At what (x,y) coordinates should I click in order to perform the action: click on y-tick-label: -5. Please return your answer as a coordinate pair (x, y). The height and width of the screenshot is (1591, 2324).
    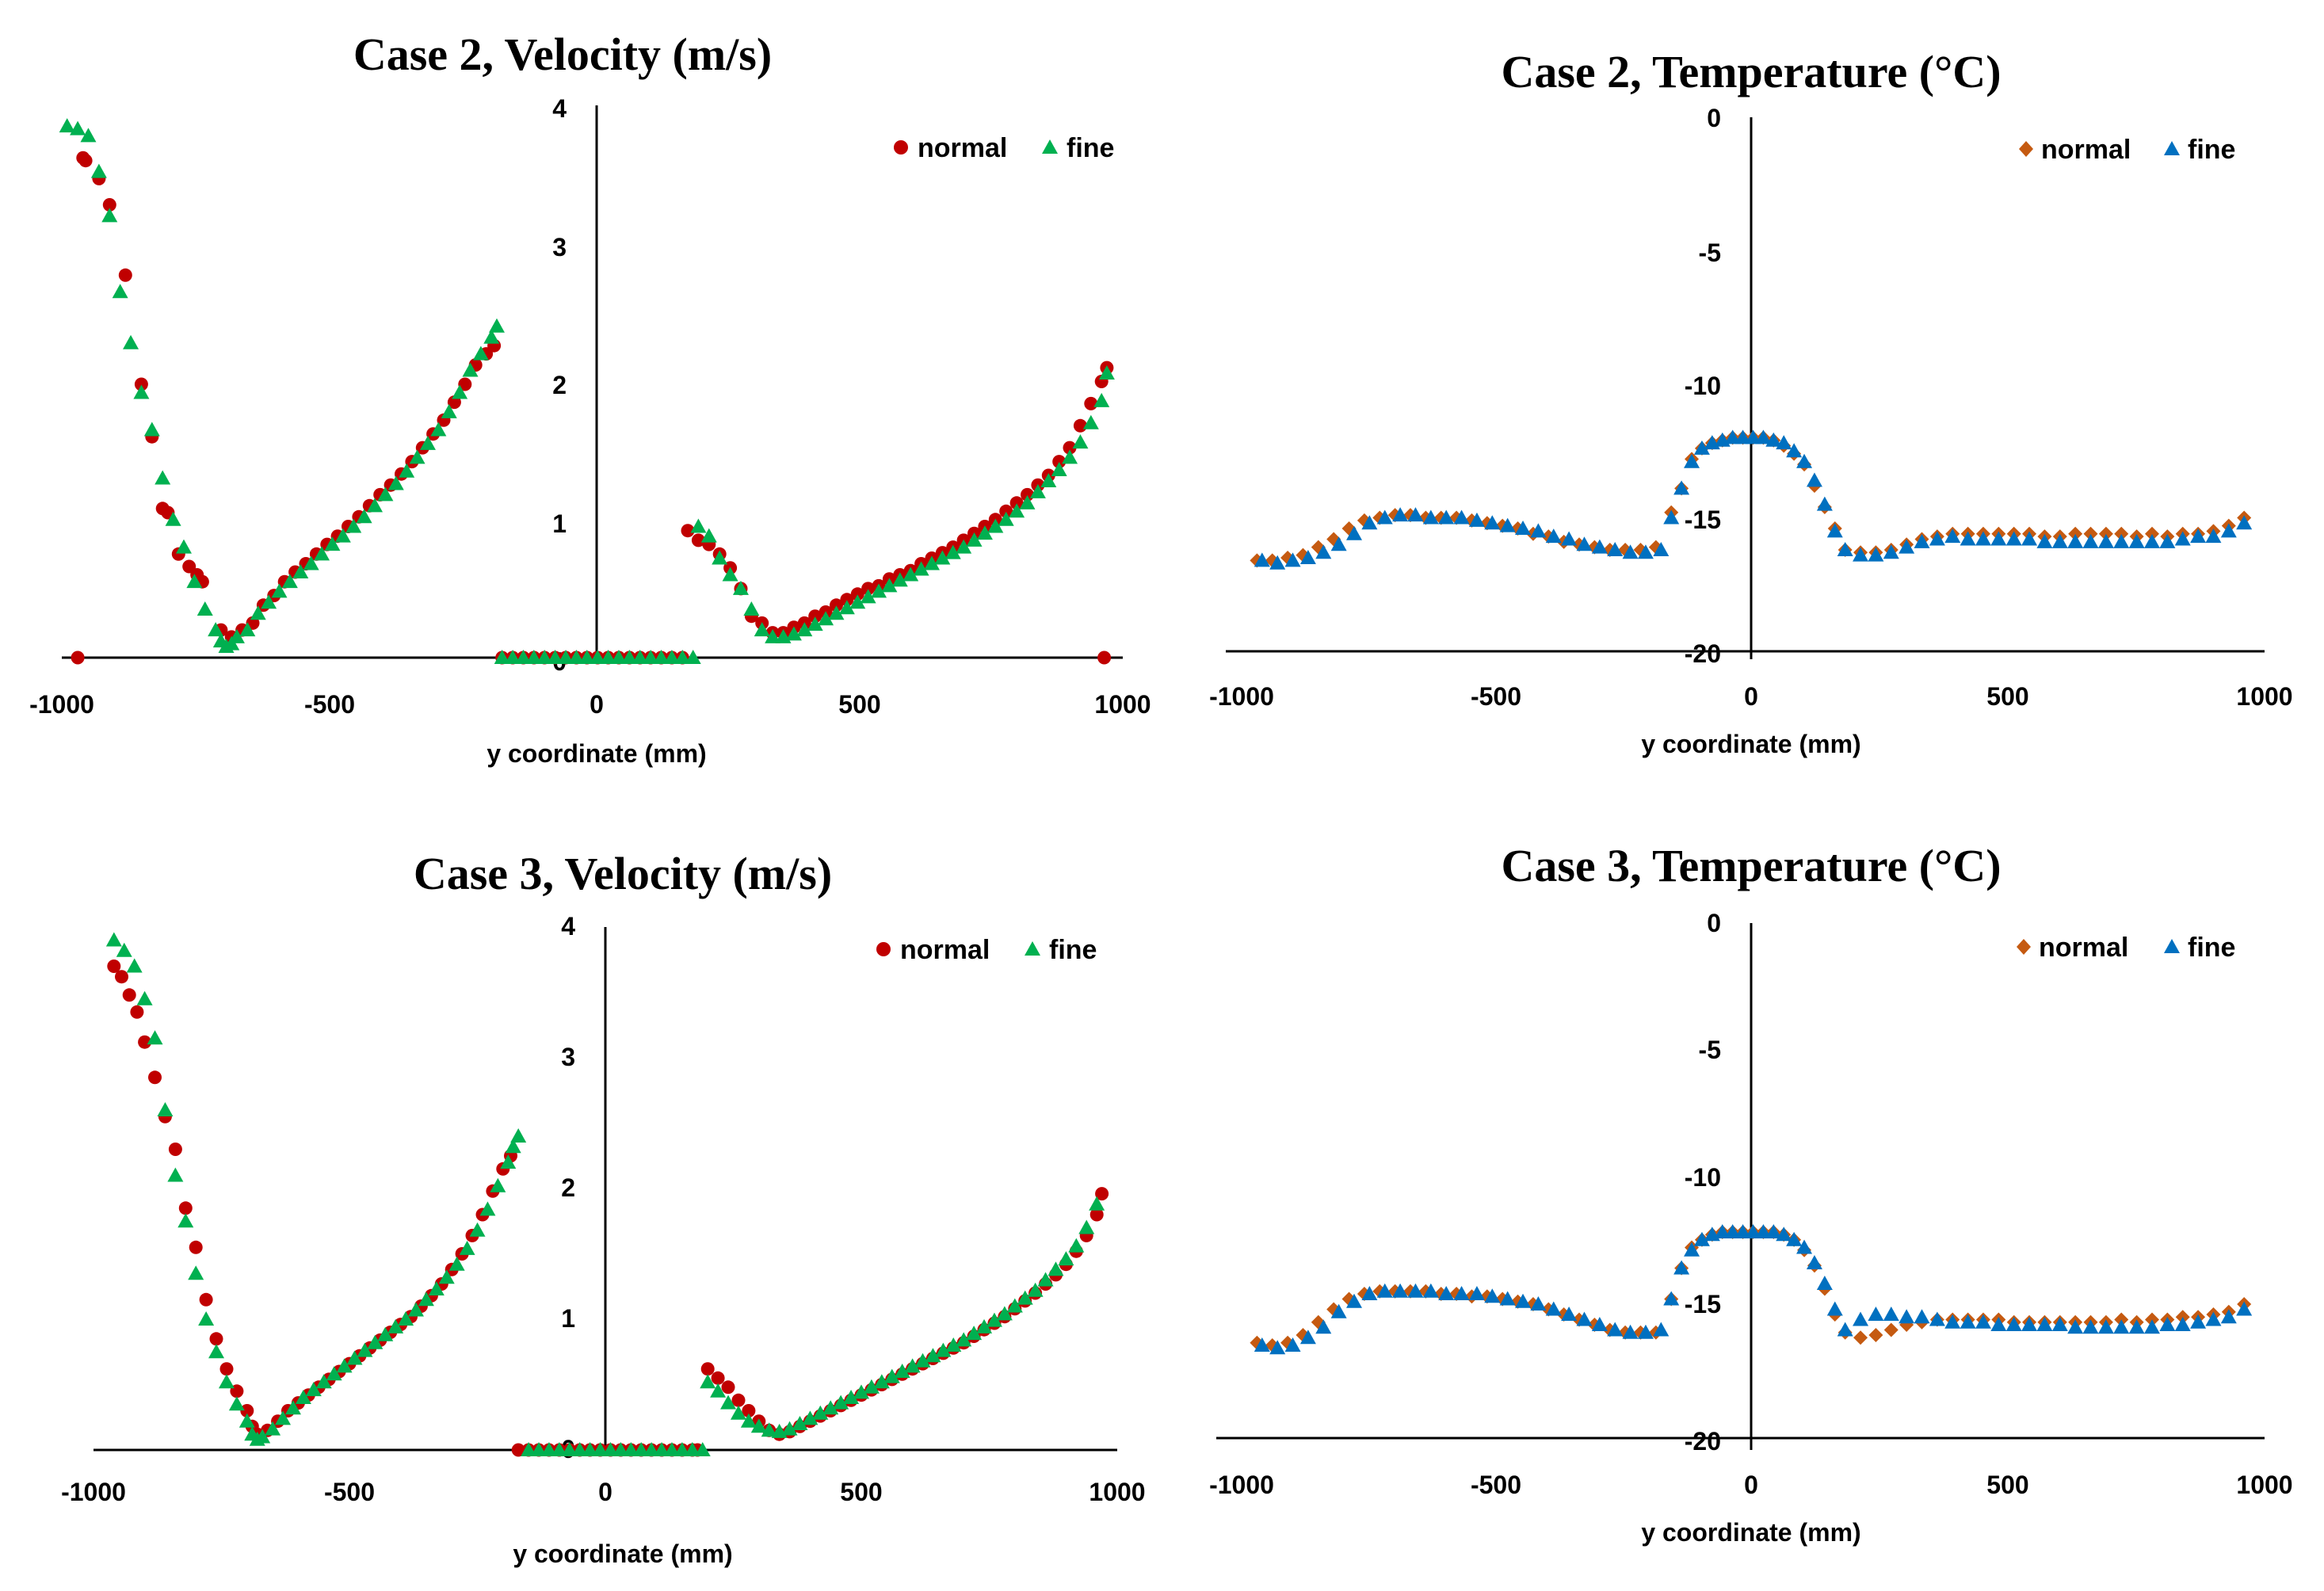
    Looking at the image, I should click on (1710, 1050).